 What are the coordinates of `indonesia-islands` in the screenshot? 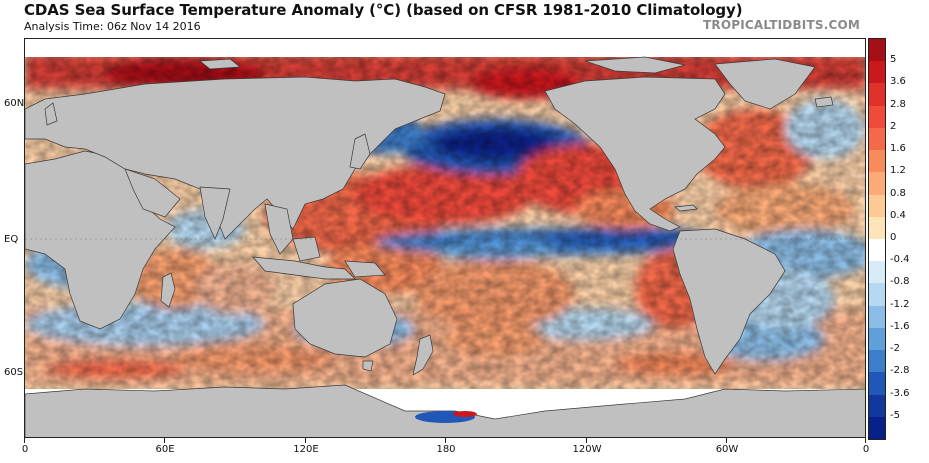 It's located at (304, 268).